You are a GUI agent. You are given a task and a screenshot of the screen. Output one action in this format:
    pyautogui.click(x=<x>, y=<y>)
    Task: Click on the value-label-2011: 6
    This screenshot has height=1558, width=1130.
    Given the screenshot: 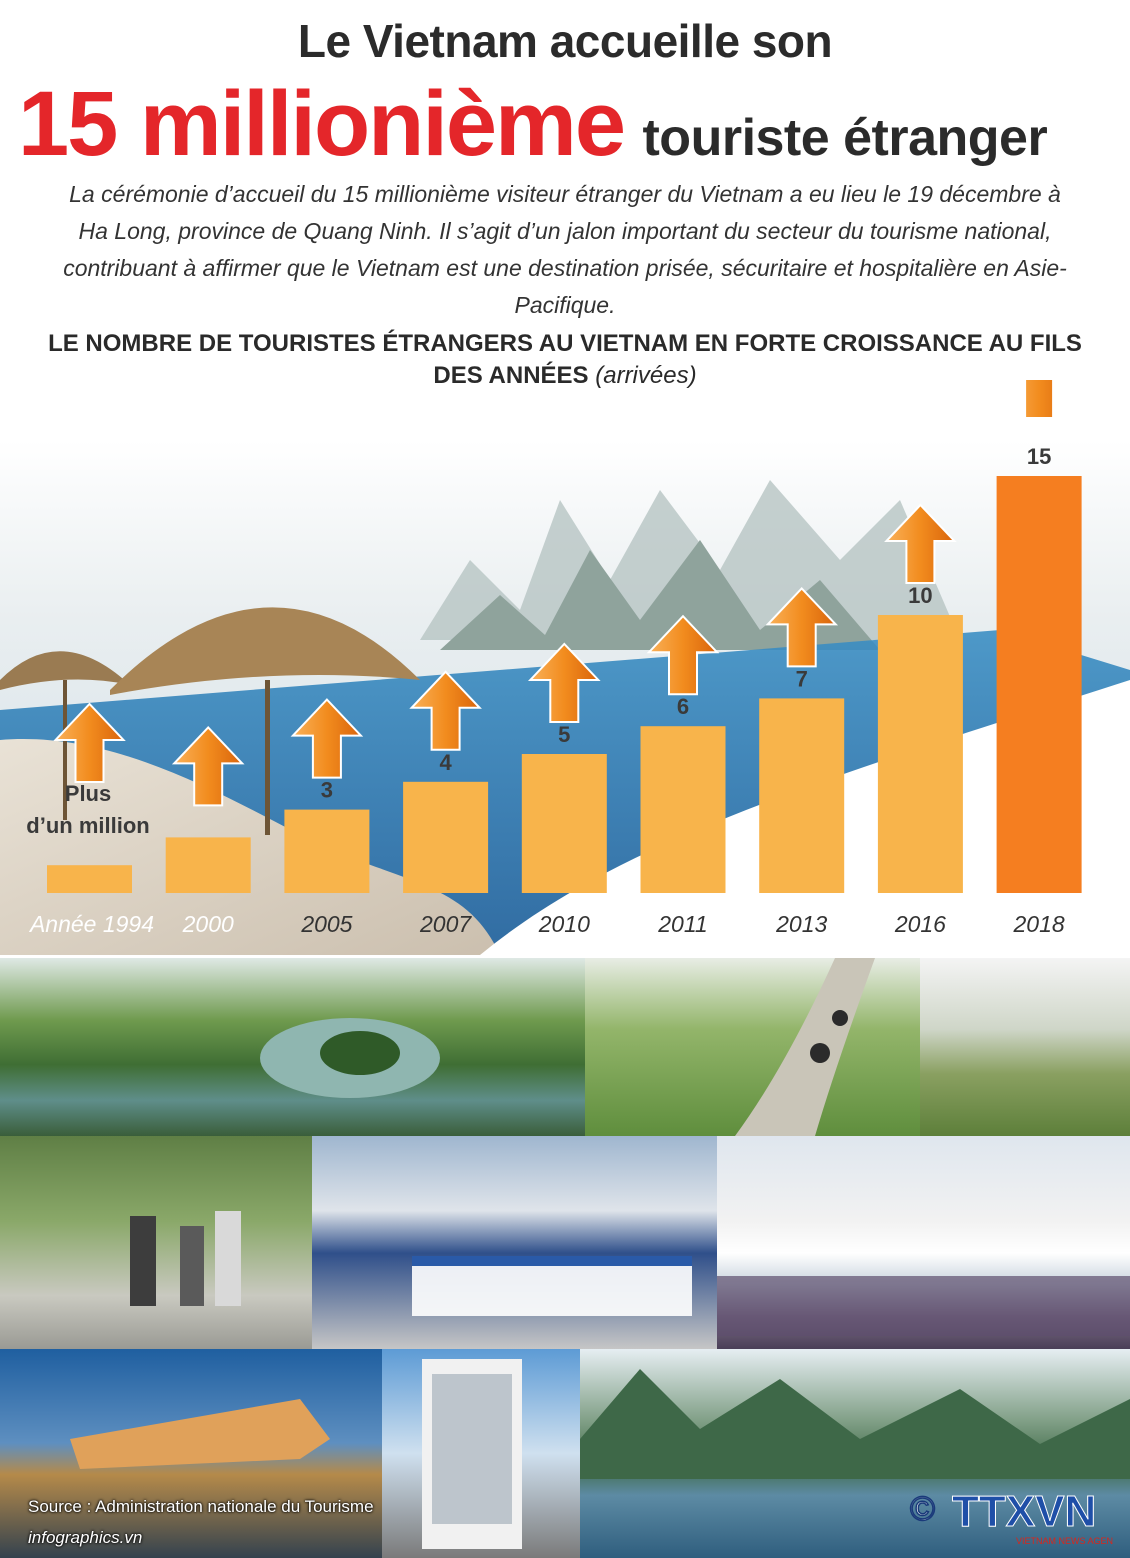 What is the action you would take?
    pyautogui.click(x=683, y=706)
    